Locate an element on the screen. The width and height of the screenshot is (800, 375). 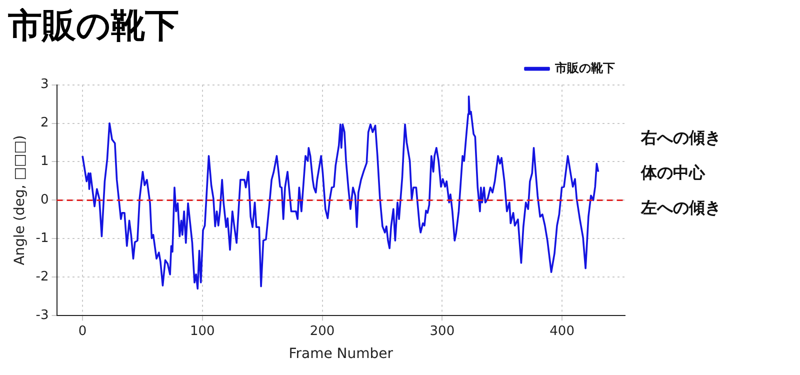
y-tick-label: 1 is located at coordinates (44, 162).